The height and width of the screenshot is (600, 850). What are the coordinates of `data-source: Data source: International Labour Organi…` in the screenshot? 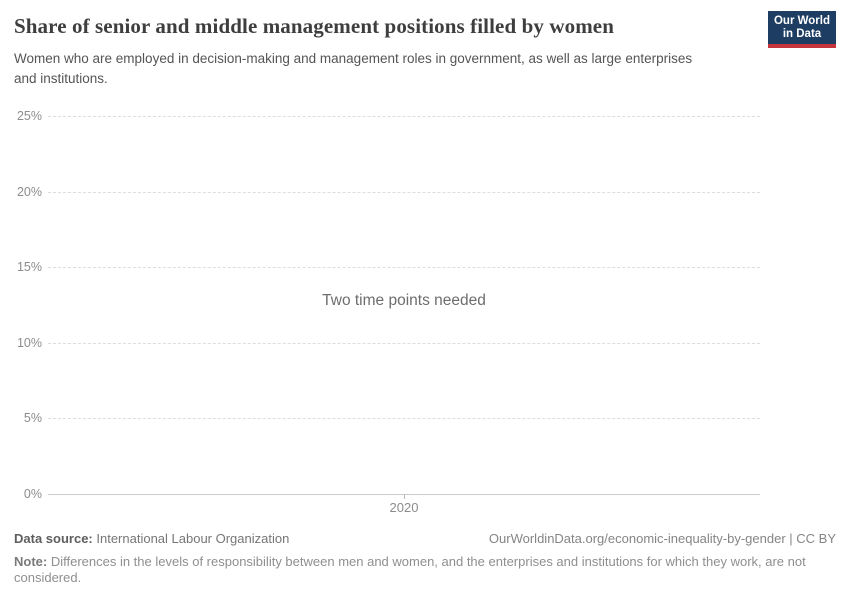 It's located at (151, 539).